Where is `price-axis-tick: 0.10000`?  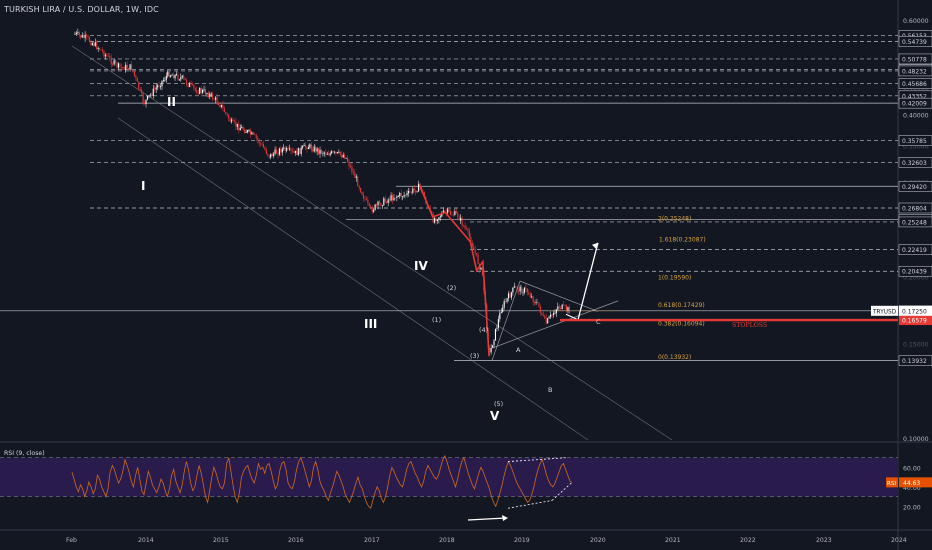 price-axis-tick: 0.10000 is located at coordinates (916, 439).